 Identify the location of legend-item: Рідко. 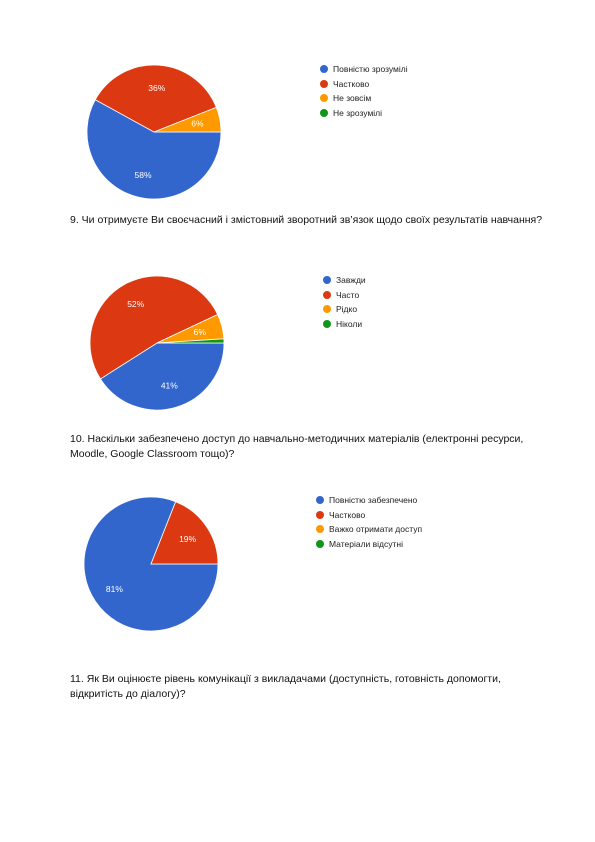
(344, 309).